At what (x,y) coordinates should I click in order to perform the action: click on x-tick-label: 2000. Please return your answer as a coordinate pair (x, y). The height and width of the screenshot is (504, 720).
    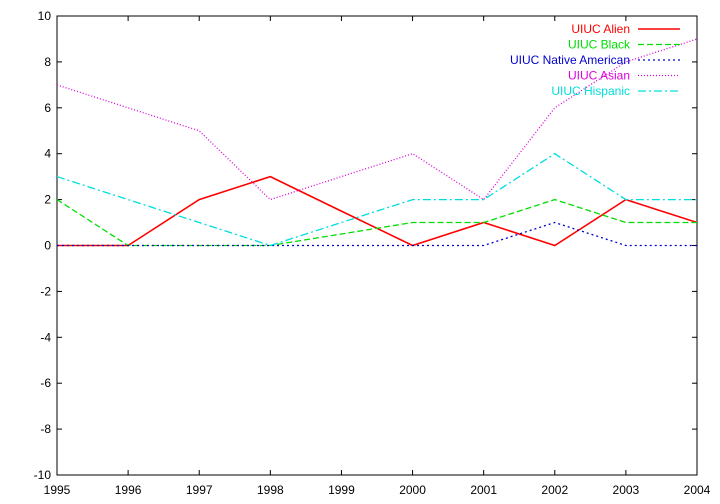
    Looking at the image, I should click on (412, 490).